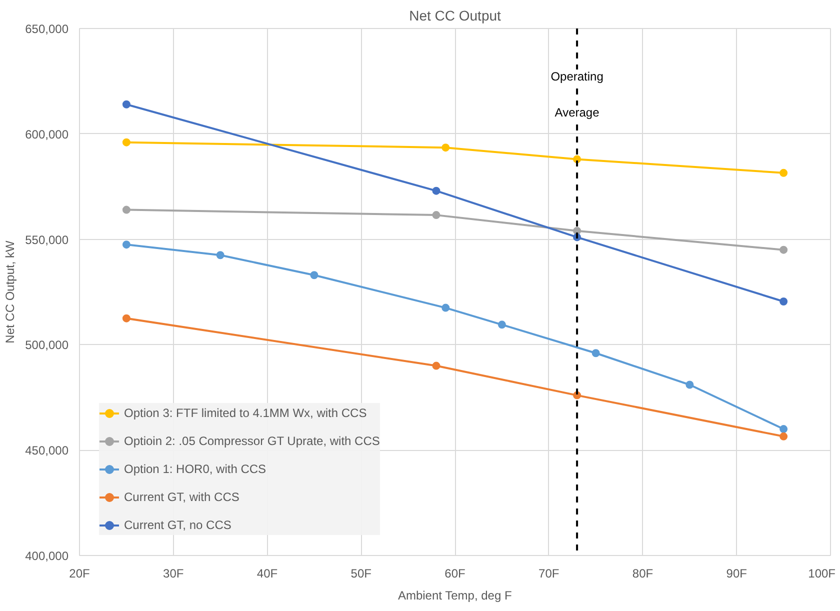  Describe the element at coordinates (195, 469) in the screenshot. I see `legend-label: Option 1: HOR0, with CCS` at that location.